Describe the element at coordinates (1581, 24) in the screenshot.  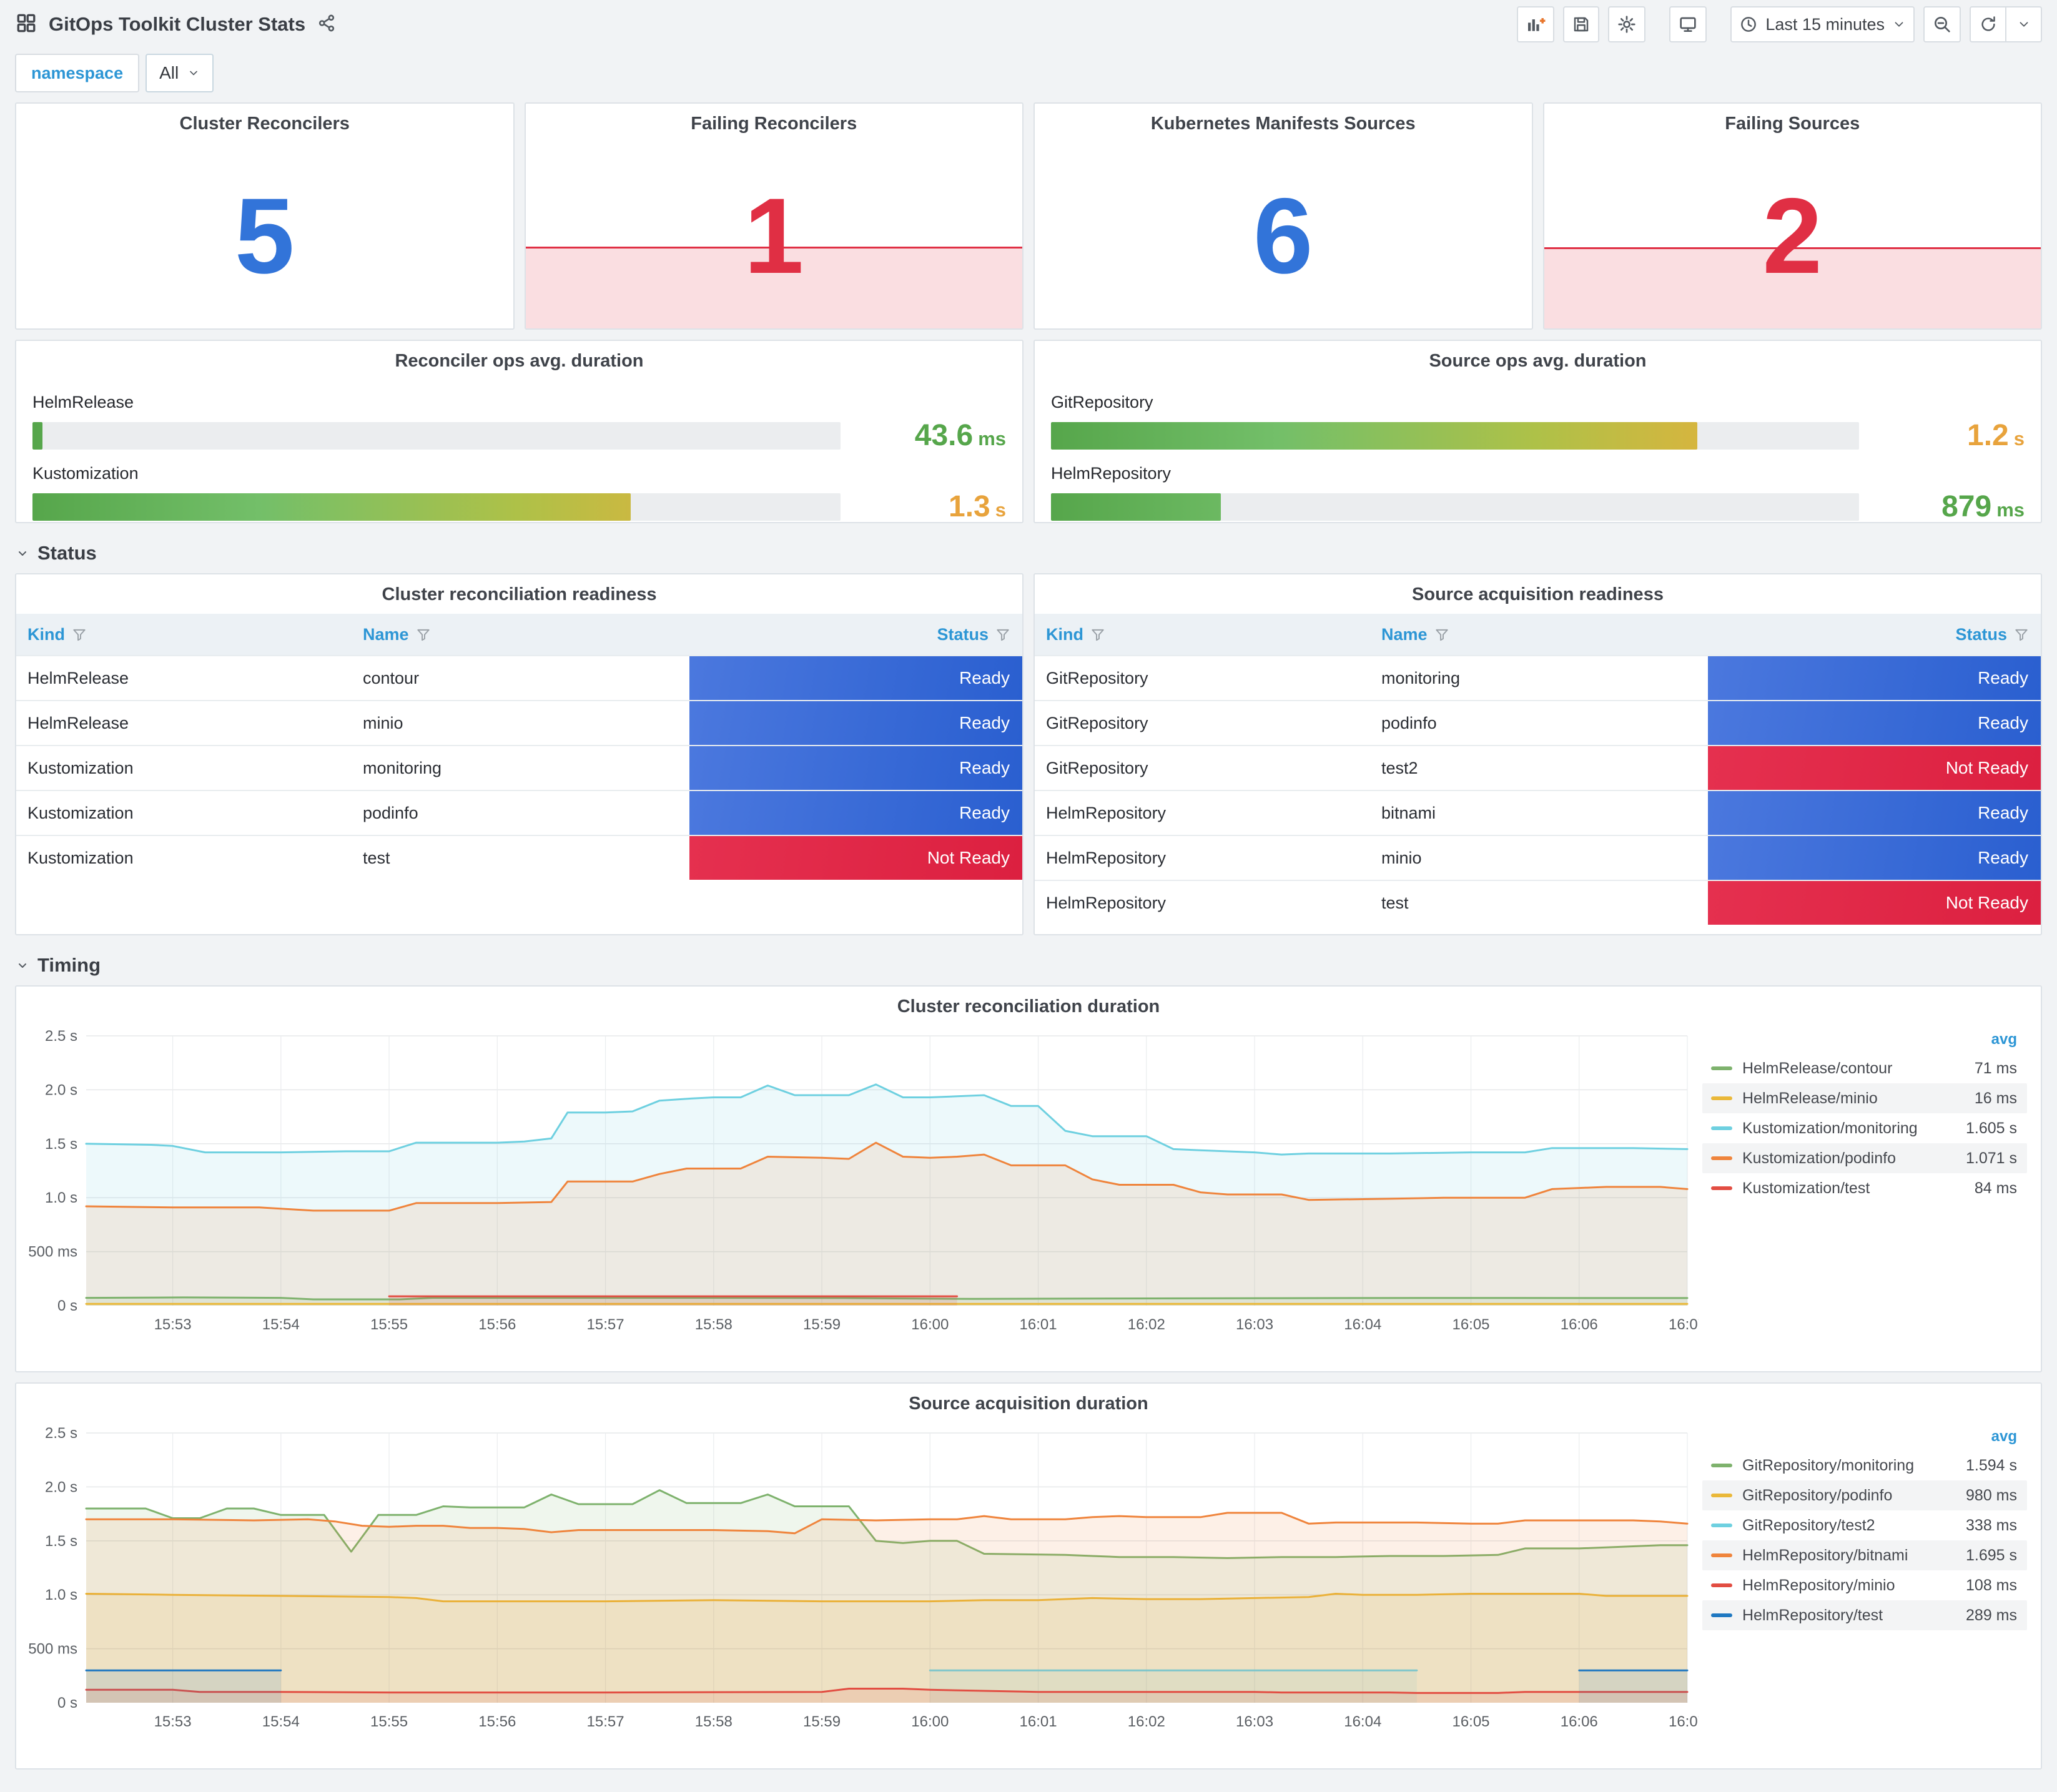
I see `save-dashboard-button` at that location.